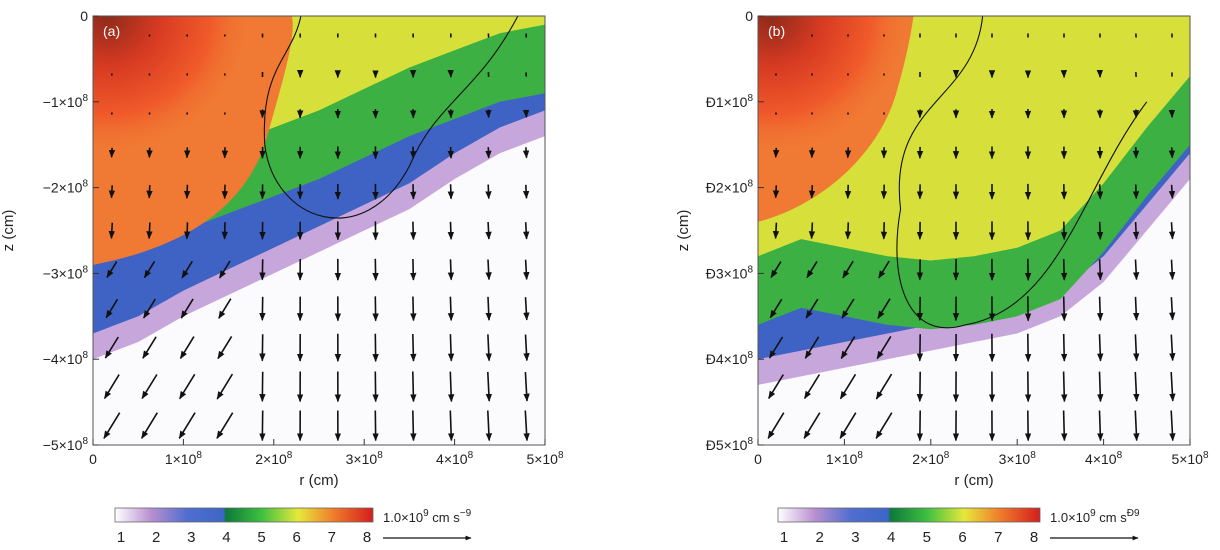 The height and width of the screenshot is (550, 1220). Describe the element at coordinates (427, 516) in the screenshot. I see `colorbar-unit-label: 1.0×109 cm s−9` at that location.